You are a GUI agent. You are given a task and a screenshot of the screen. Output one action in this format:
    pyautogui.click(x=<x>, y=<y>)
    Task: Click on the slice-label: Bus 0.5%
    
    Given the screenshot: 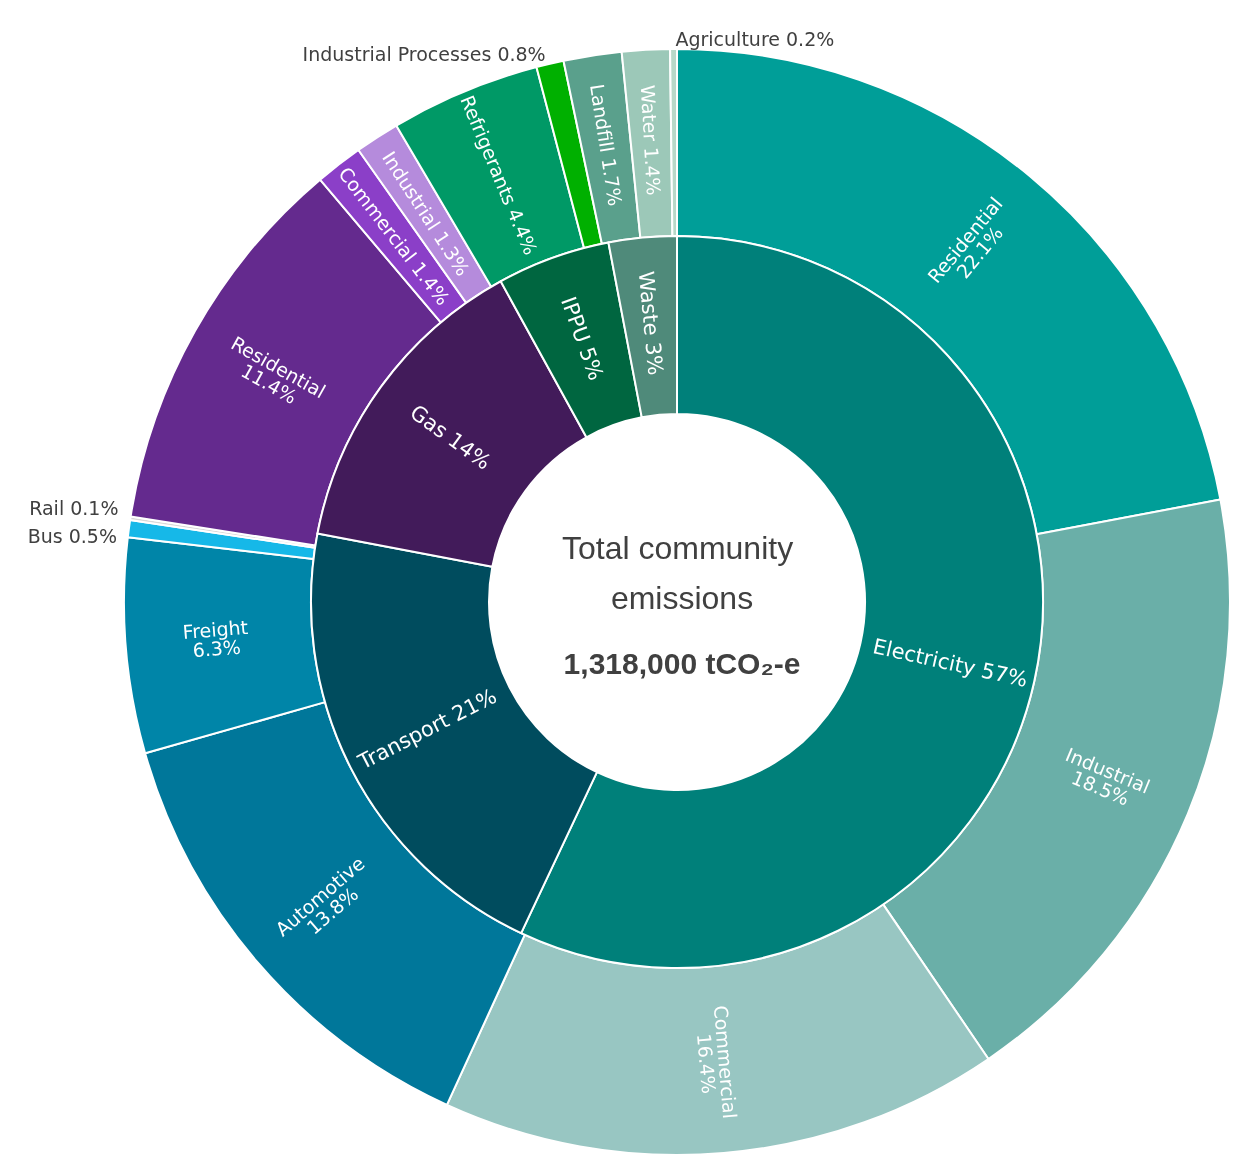 What is the action you would take?
    pyautogui.click(x=72, y=536)
    